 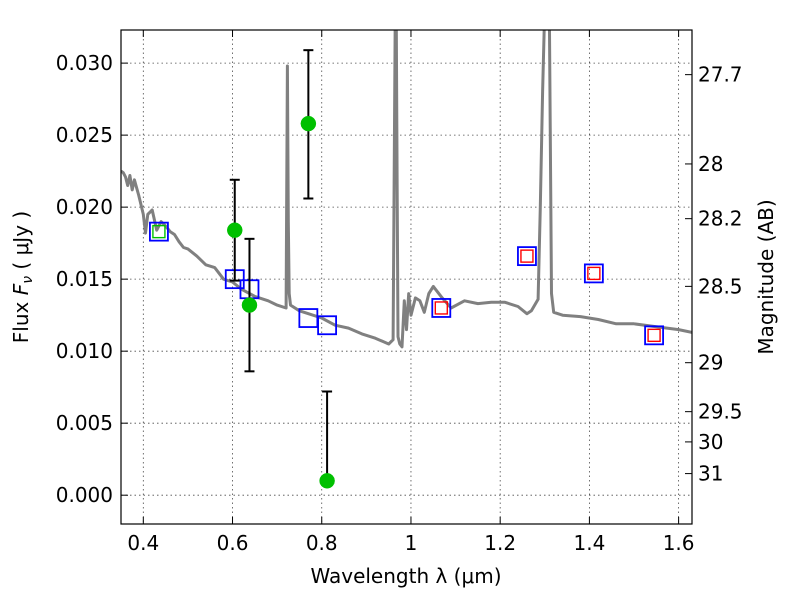 What do you see at coordinates (710, 474) in the screenshot?
I see `y2-tick-label: 31` at bounding box center [710, 474].